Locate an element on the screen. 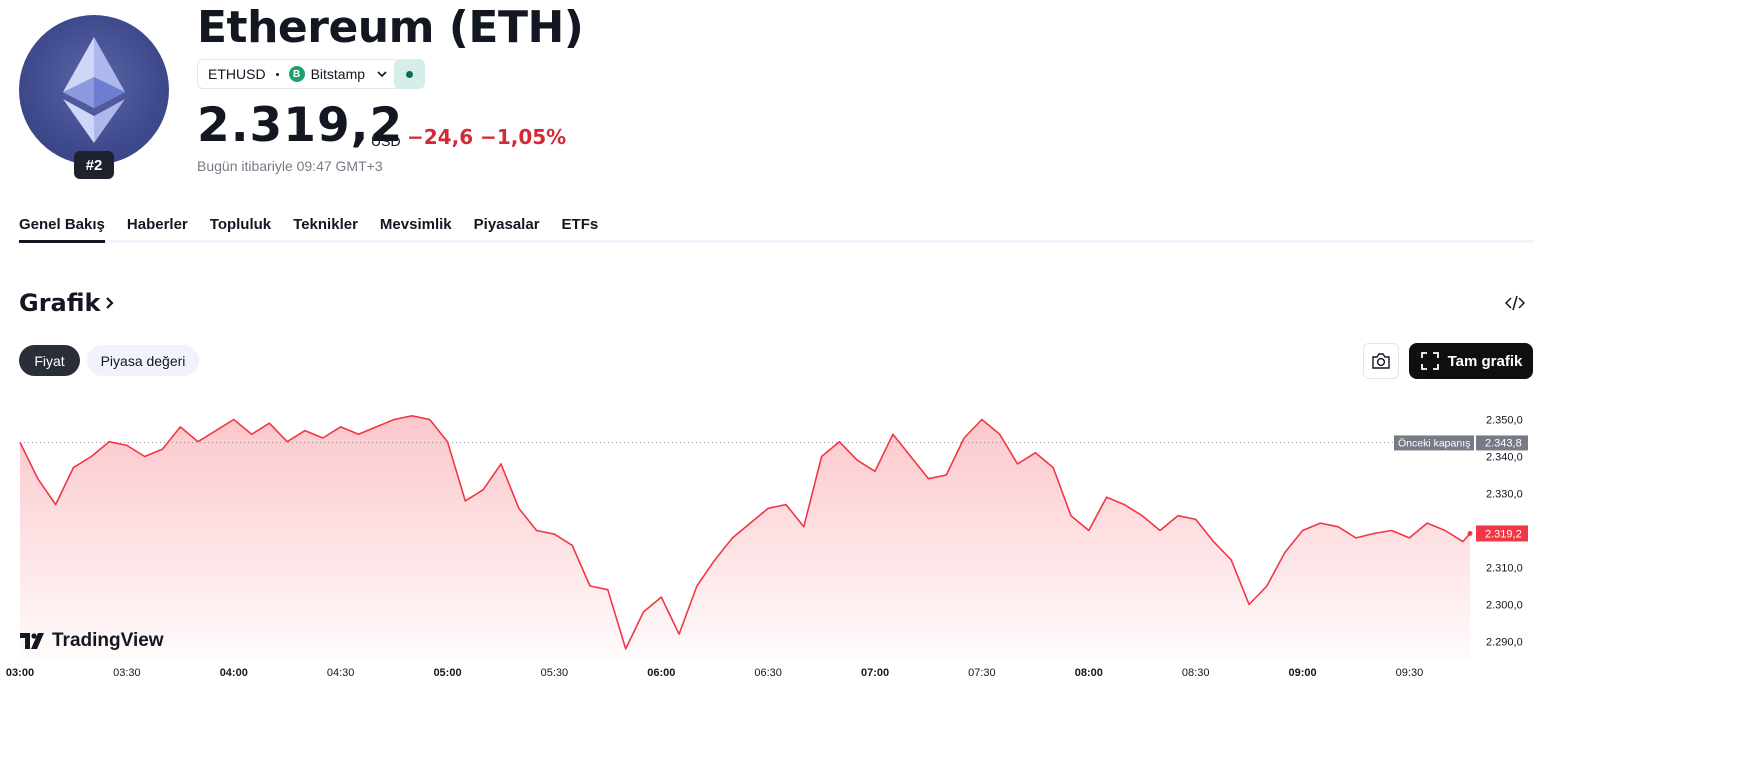  status-dot-icon is located at coordinates (409, 74).